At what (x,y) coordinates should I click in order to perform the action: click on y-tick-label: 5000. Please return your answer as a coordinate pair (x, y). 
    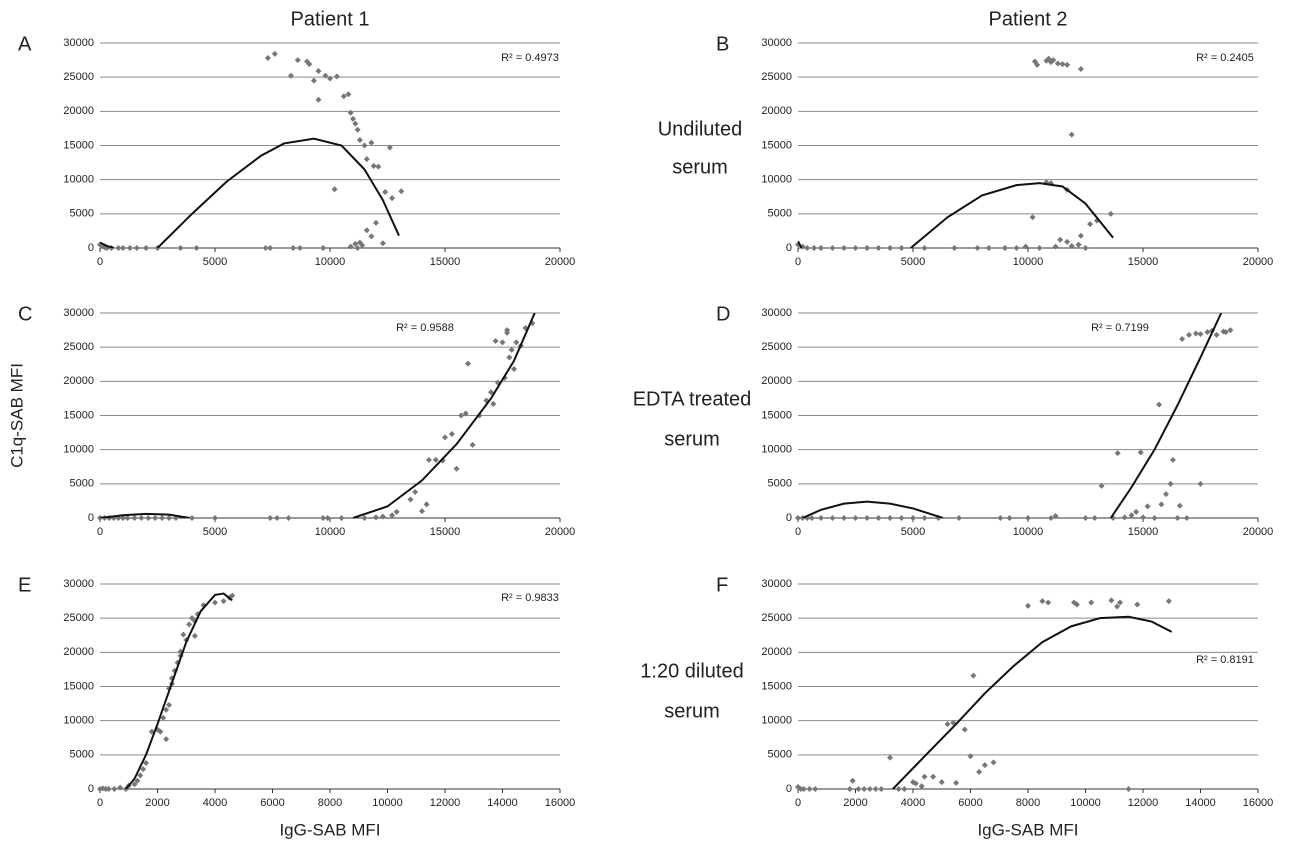
    Looking at the image, I should click on (82, 755).